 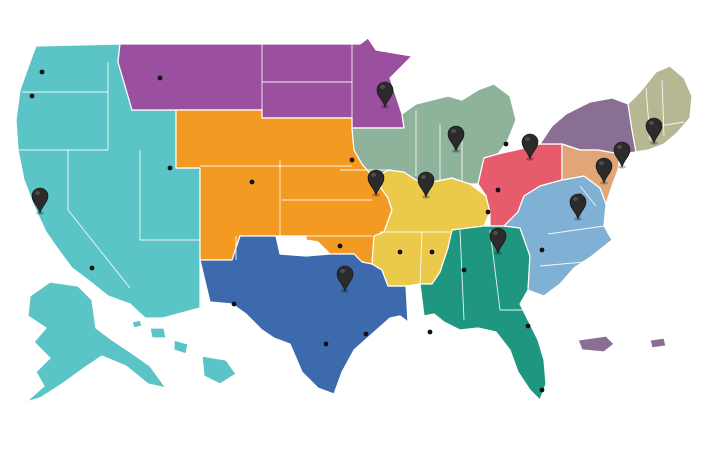 What do you see at coordinates (304, 315) in the screenshot?
I see `region-south-central` at bounding box center [304, 315].